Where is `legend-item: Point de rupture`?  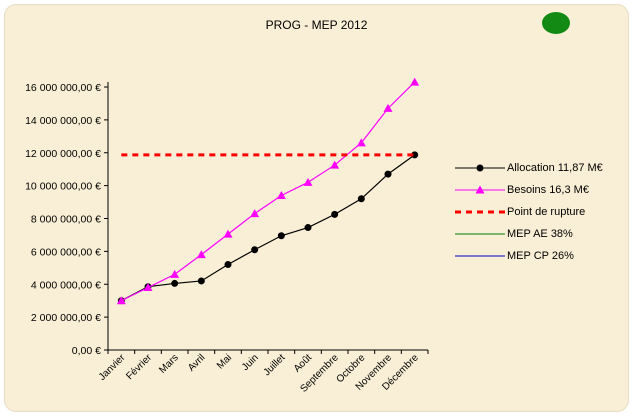 legend-item: Point de rupture is located at coordinates (529, 212).